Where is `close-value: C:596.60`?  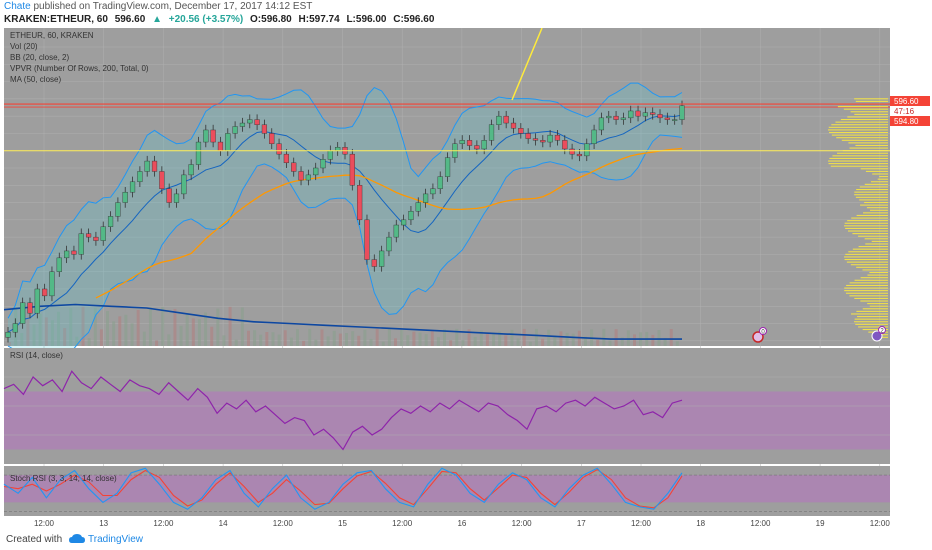 close-value: C:596.60 is located at coordinates (414, 19).